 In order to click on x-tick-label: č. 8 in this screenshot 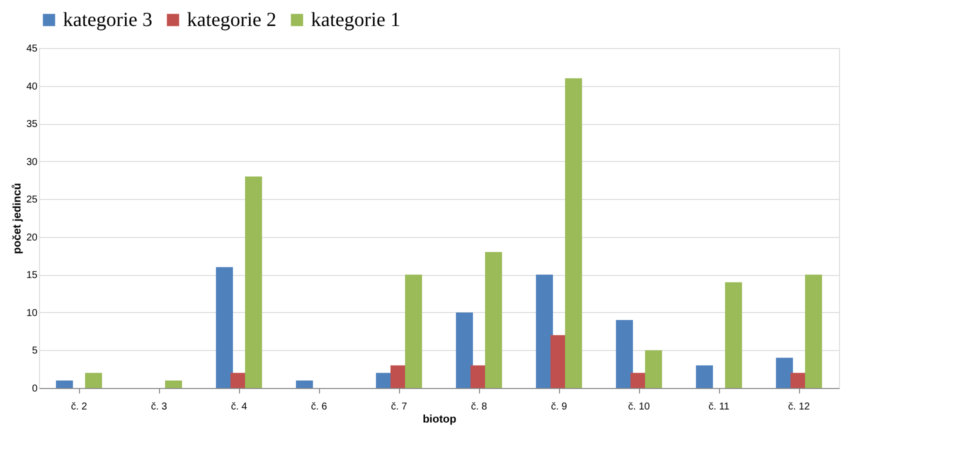, I will do `click(479, 407)`.